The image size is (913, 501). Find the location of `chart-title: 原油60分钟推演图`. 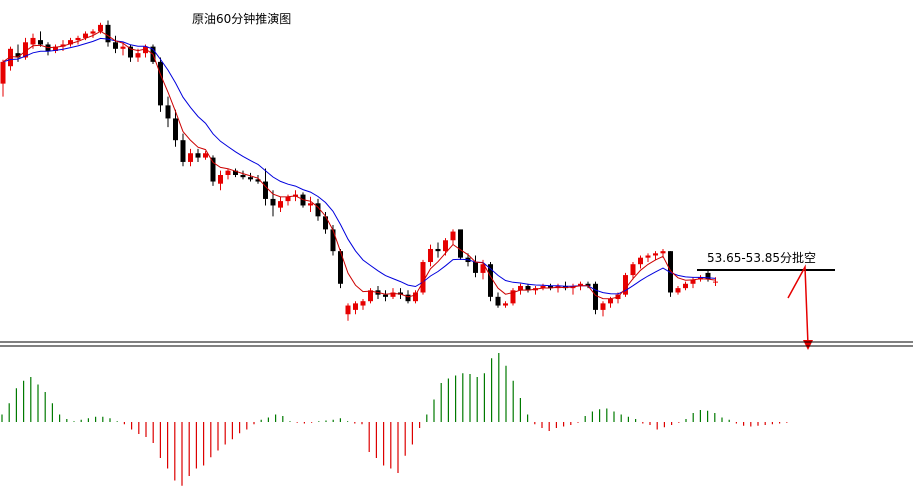

chart-title: 原油60分钟推演图 is located at coordinates (241, 18).